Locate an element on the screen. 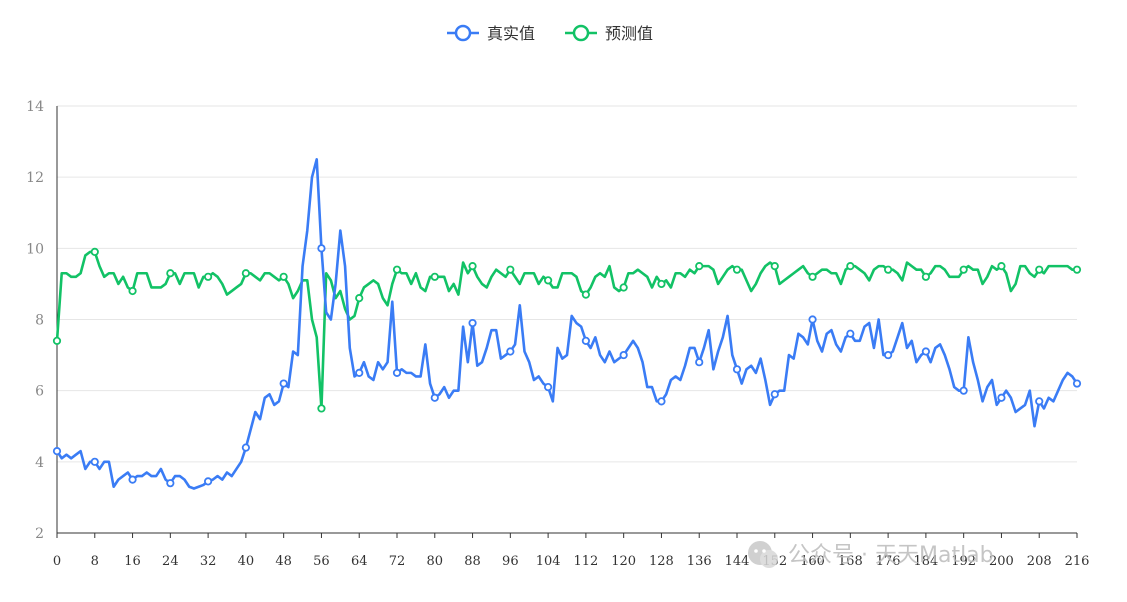  y-axis-ticks: 2 4 6 8 10 12 14 is located at coordinates (35, 320).